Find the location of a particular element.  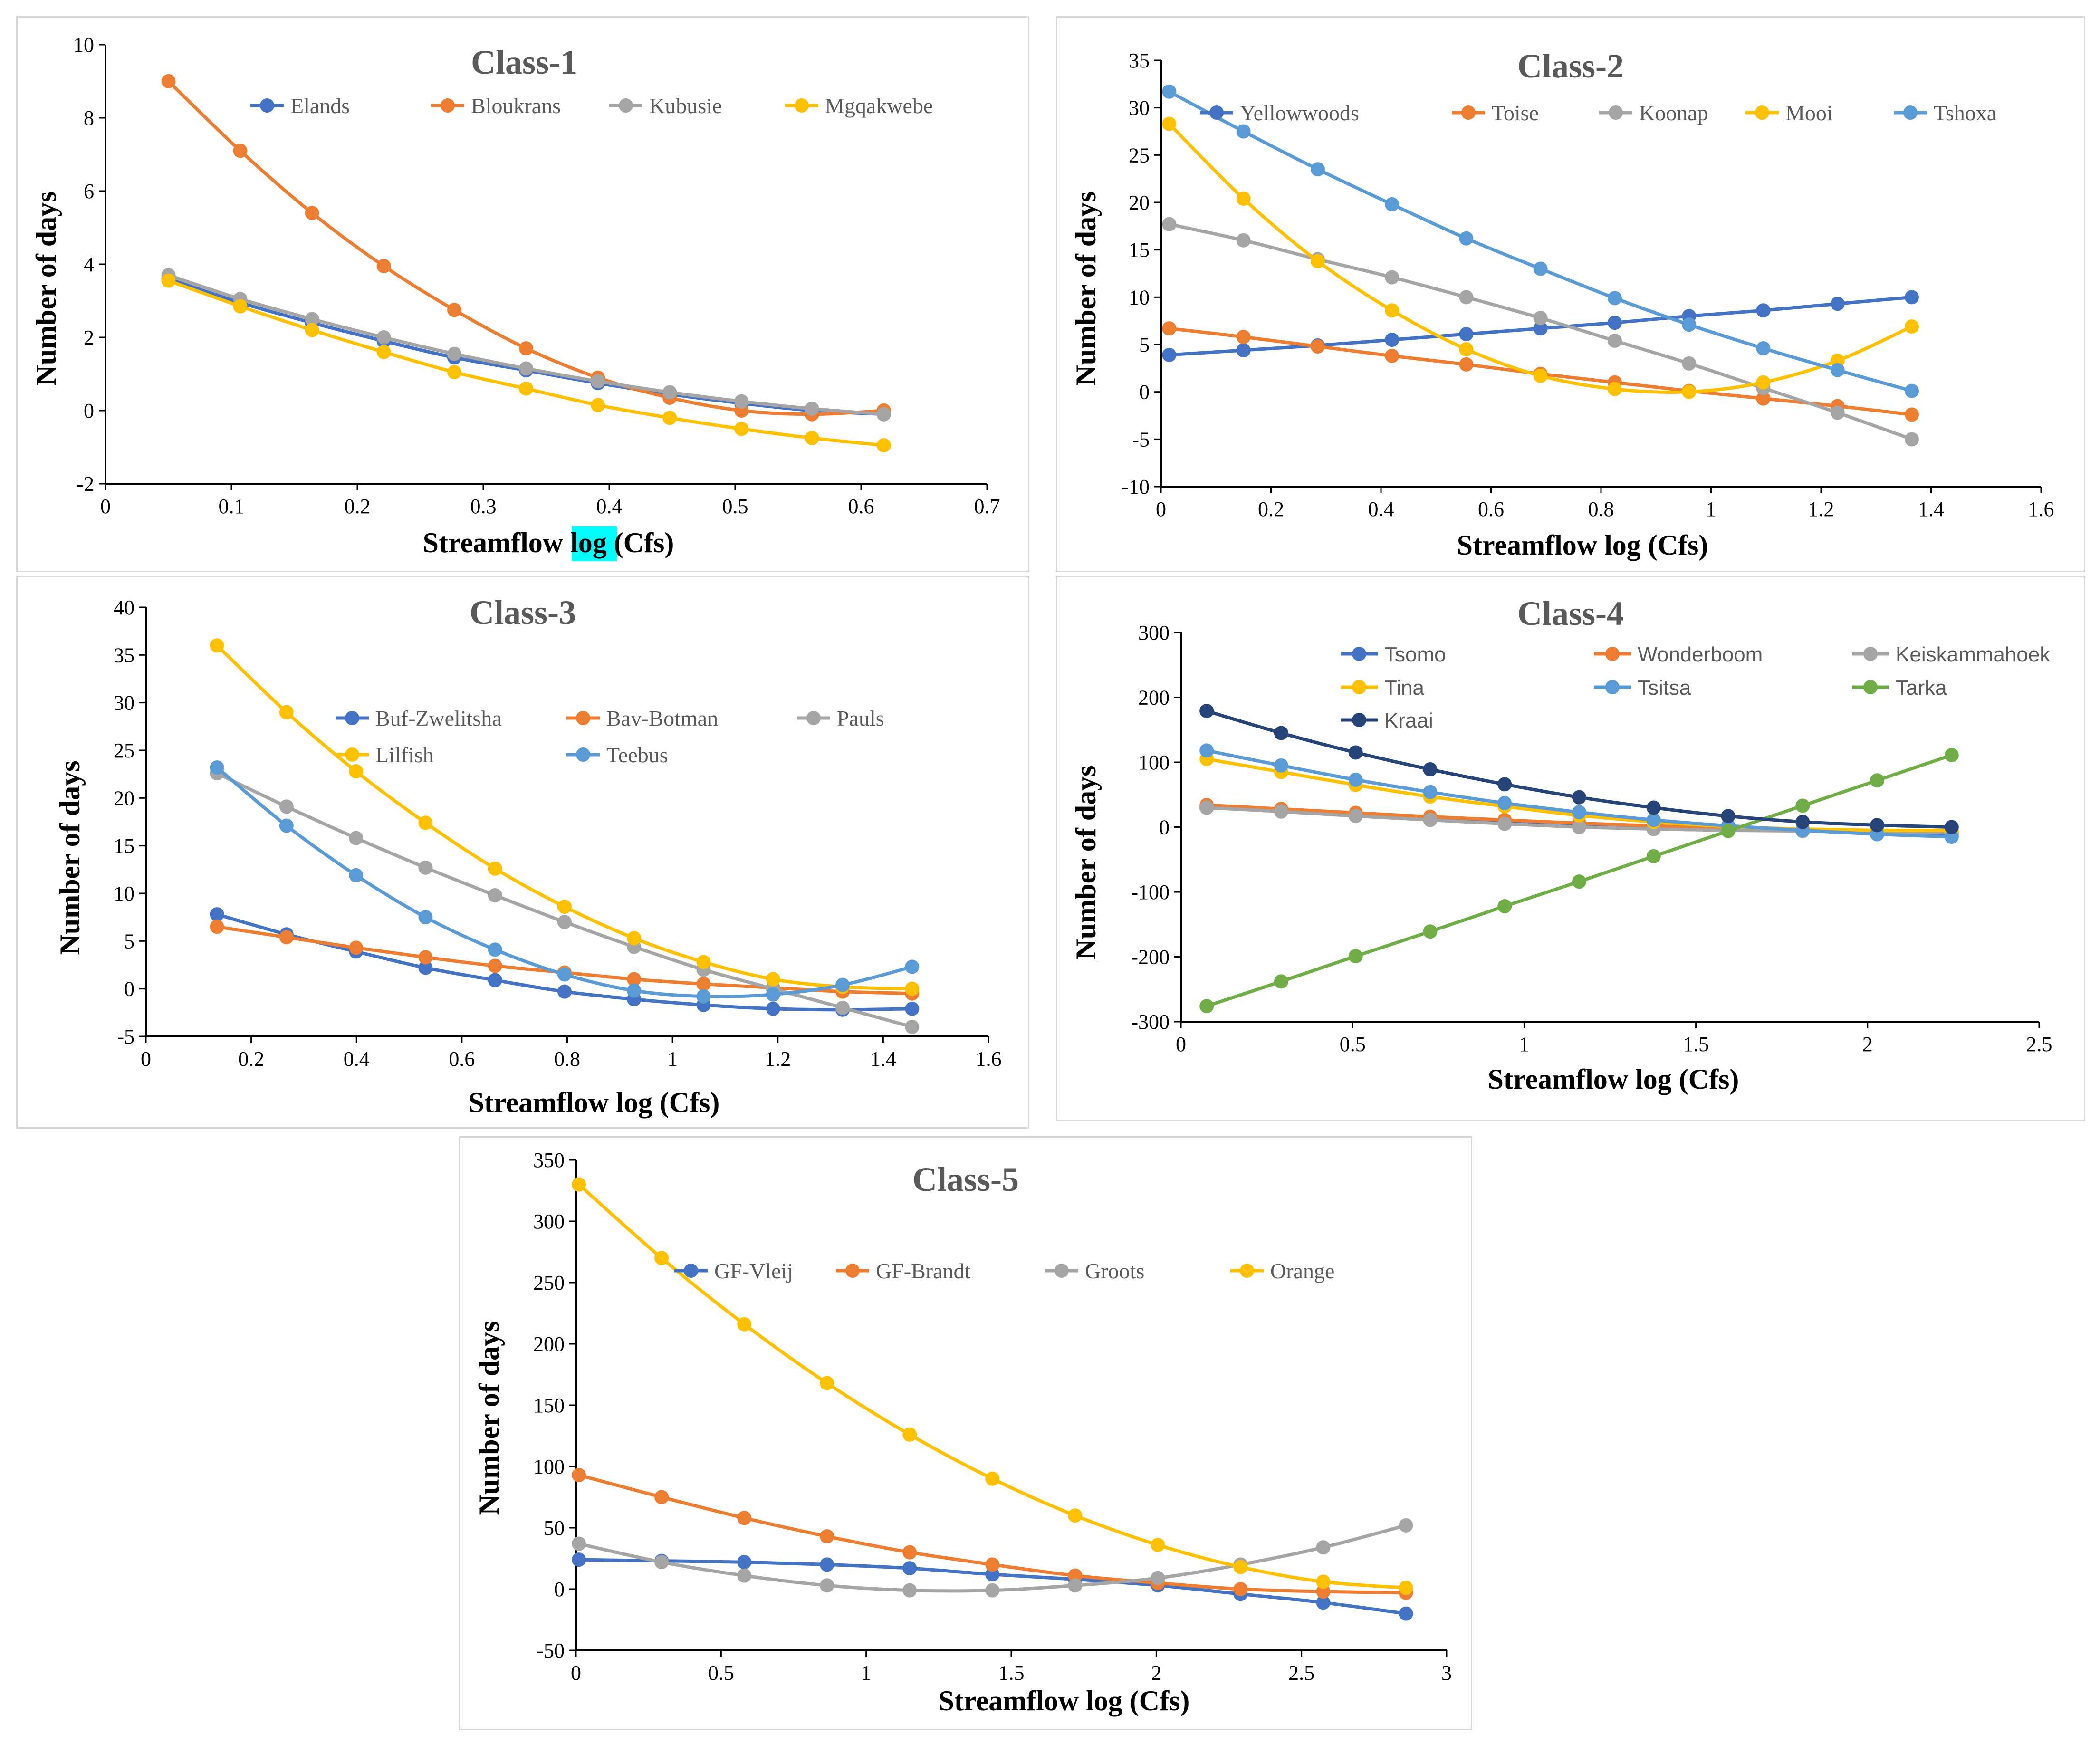

y-tick-label: 300 is located at coordinates (1154, 633).